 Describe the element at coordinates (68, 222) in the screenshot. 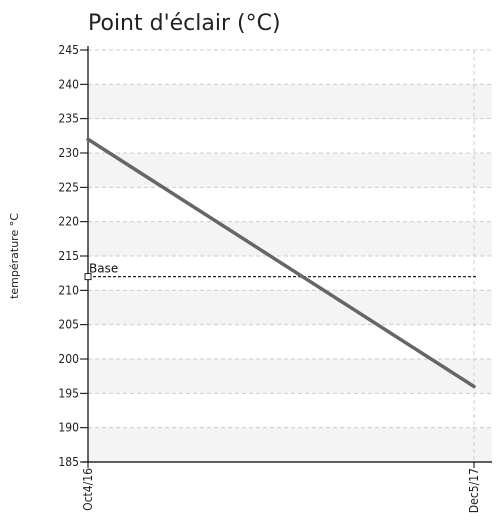

I see `y-tick-label: 220` at that location.